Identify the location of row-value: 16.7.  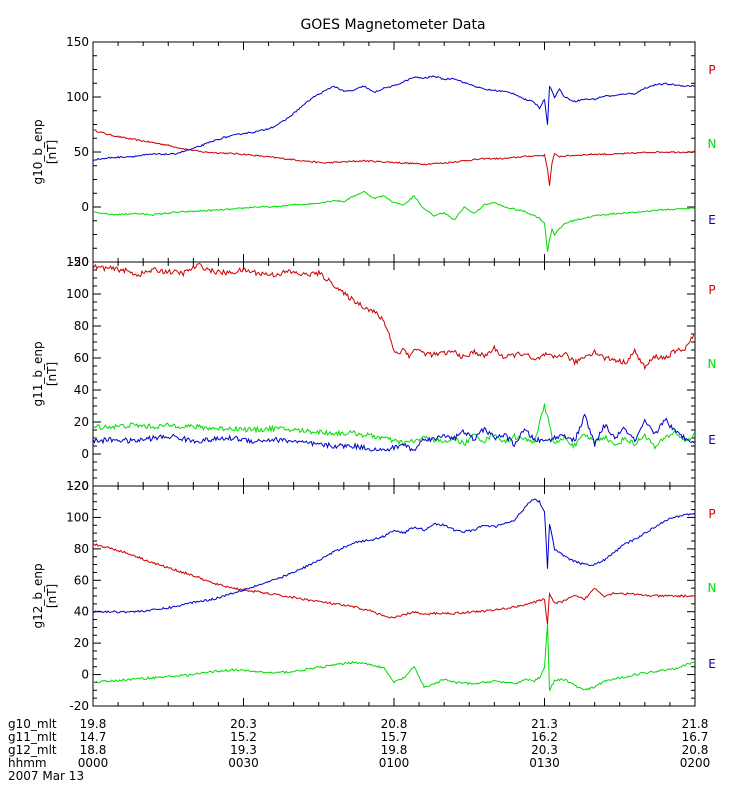
(695, 737).